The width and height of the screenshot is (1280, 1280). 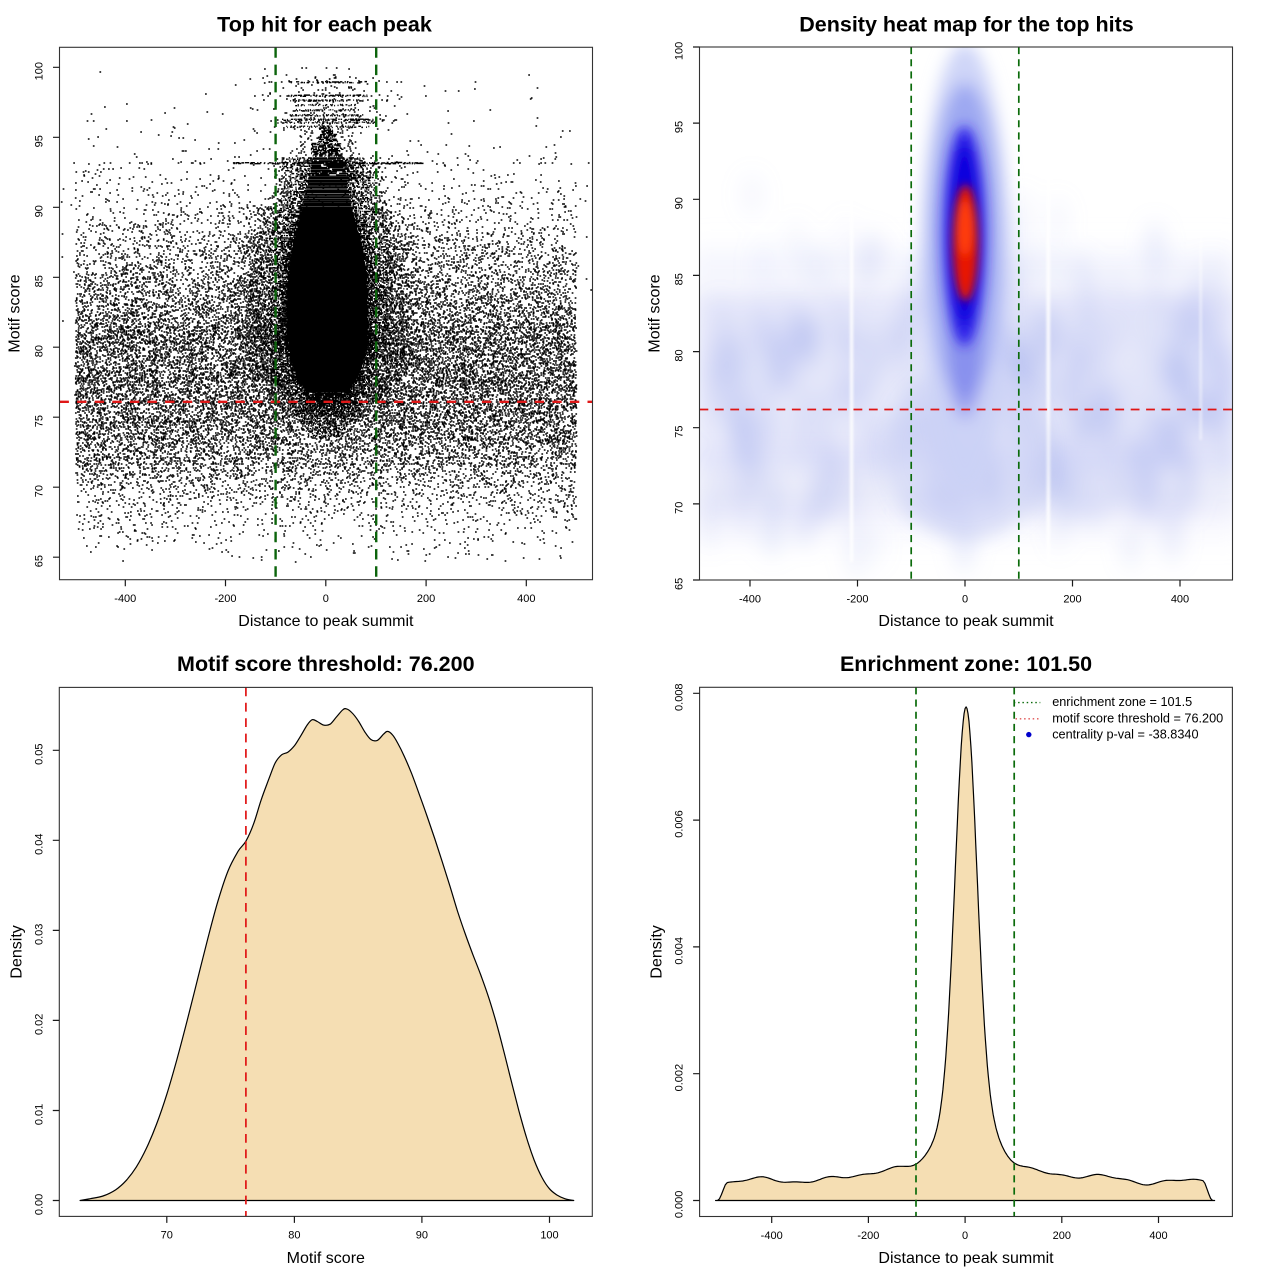 What do you see at coordinates (680, 697) in the screenshot?
I see `svg-text: 0.008` at bounding box center [680, 697].